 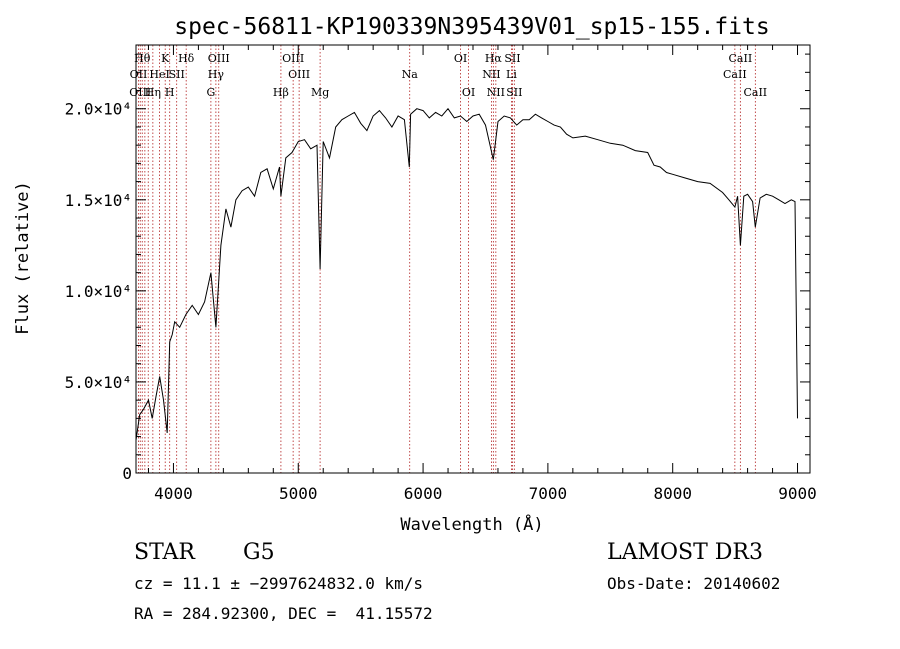 What do you see at coordinates (672, 493) in the screenshot?
I see `x-tick-label: 8000` at bounding box center [672, 493].